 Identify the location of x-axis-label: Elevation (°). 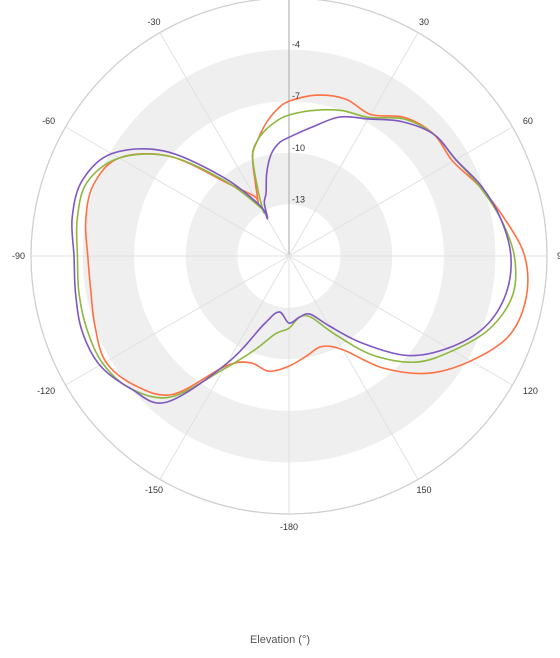
(280, 640).